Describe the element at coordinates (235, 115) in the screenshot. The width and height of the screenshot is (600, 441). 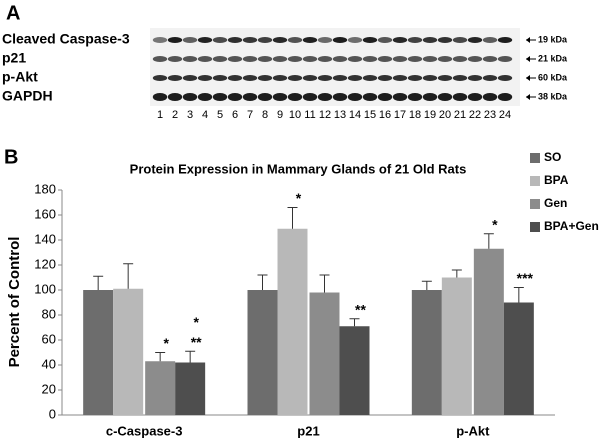
I see `lane-number: 6` at that location.